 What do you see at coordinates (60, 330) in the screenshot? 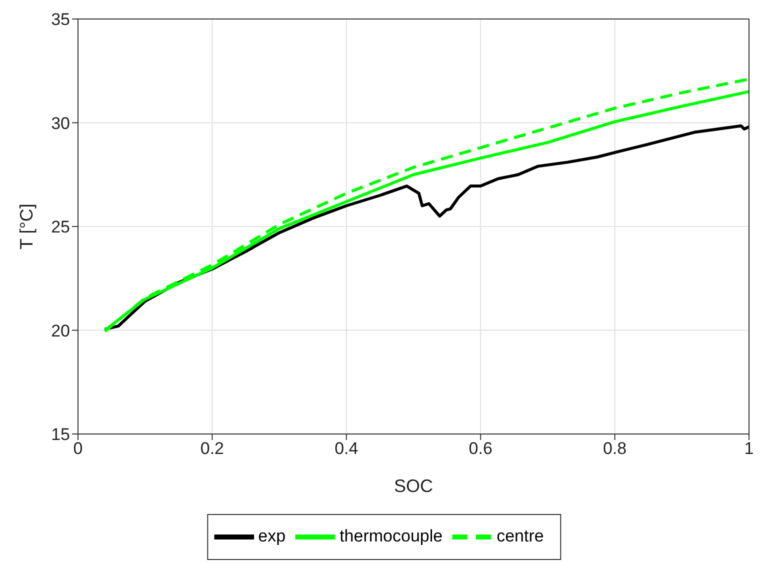
I see `y-tick-label: 20` at bounding box center [60, 330].